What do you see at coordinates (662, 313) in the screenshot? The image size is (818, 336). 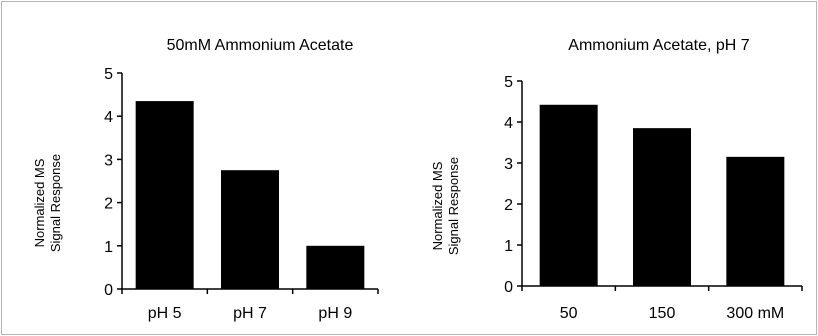 I see `x-tick-label: 150` at bounding box center [662, 313].